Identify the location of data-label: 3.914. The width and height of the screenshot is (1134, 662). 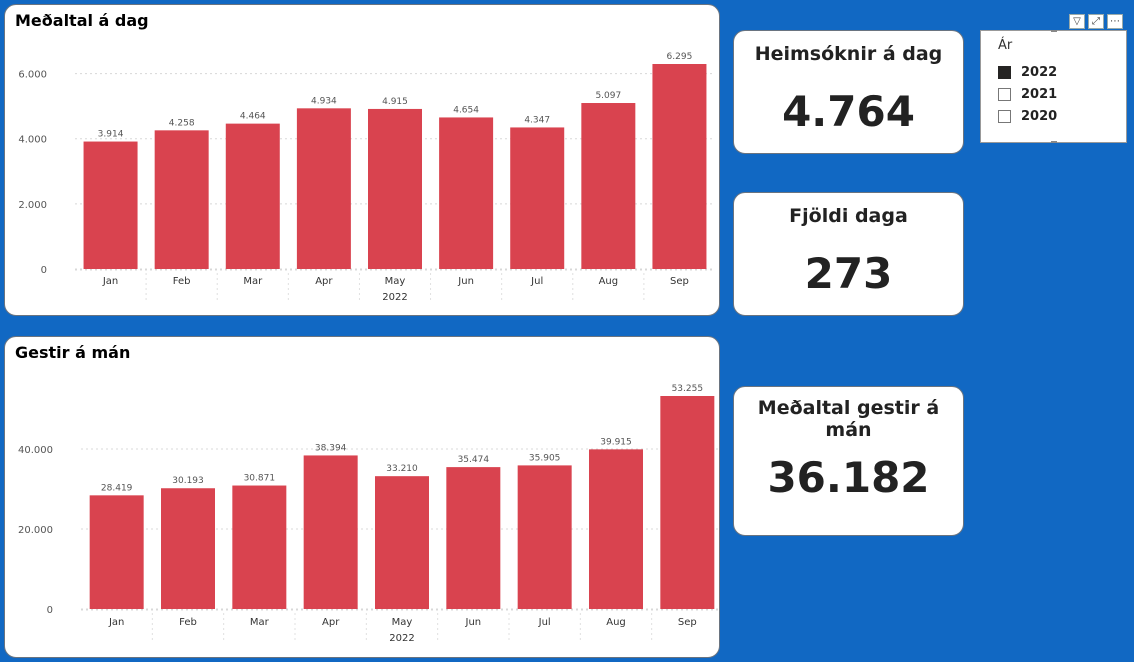
(111, 135).